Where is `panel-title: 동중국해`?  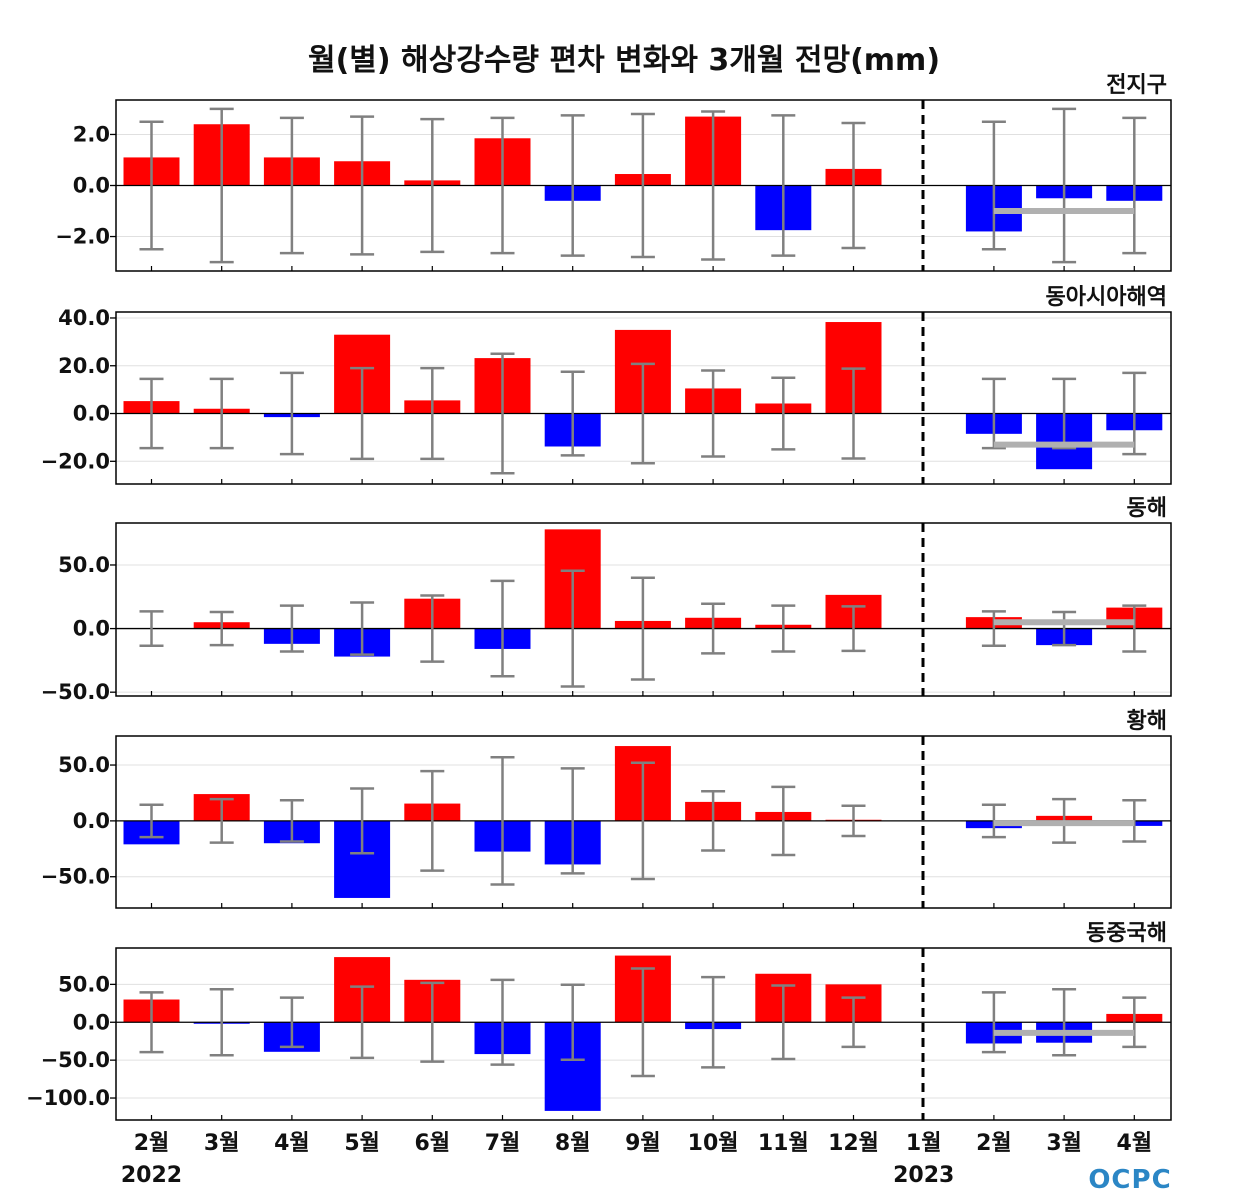
panel-title: 동중국해 is located at coordinates (1126, 933).